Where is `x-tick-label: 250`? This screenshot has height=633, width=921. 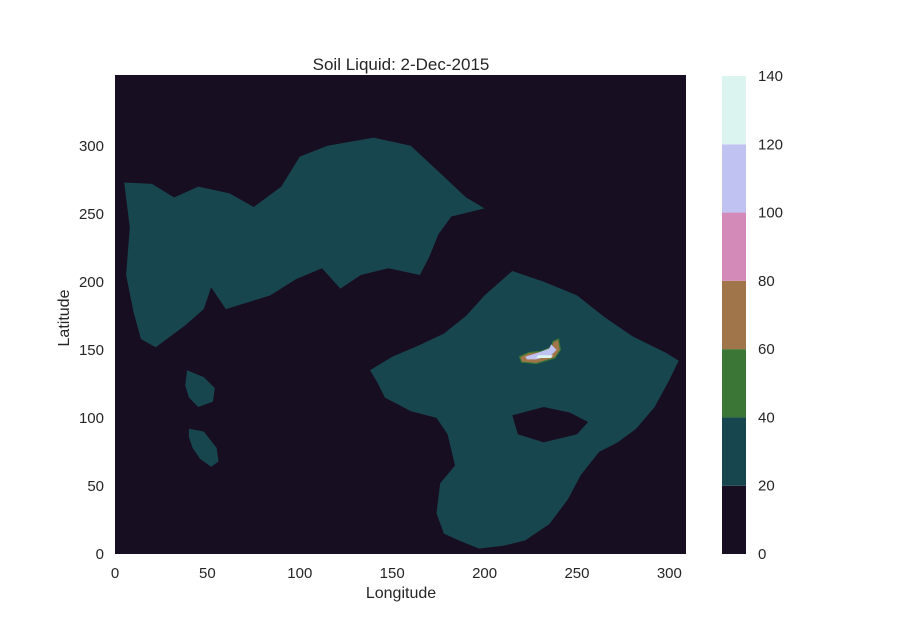
x-tick-label: 250 is located at coordinates (576, 573).